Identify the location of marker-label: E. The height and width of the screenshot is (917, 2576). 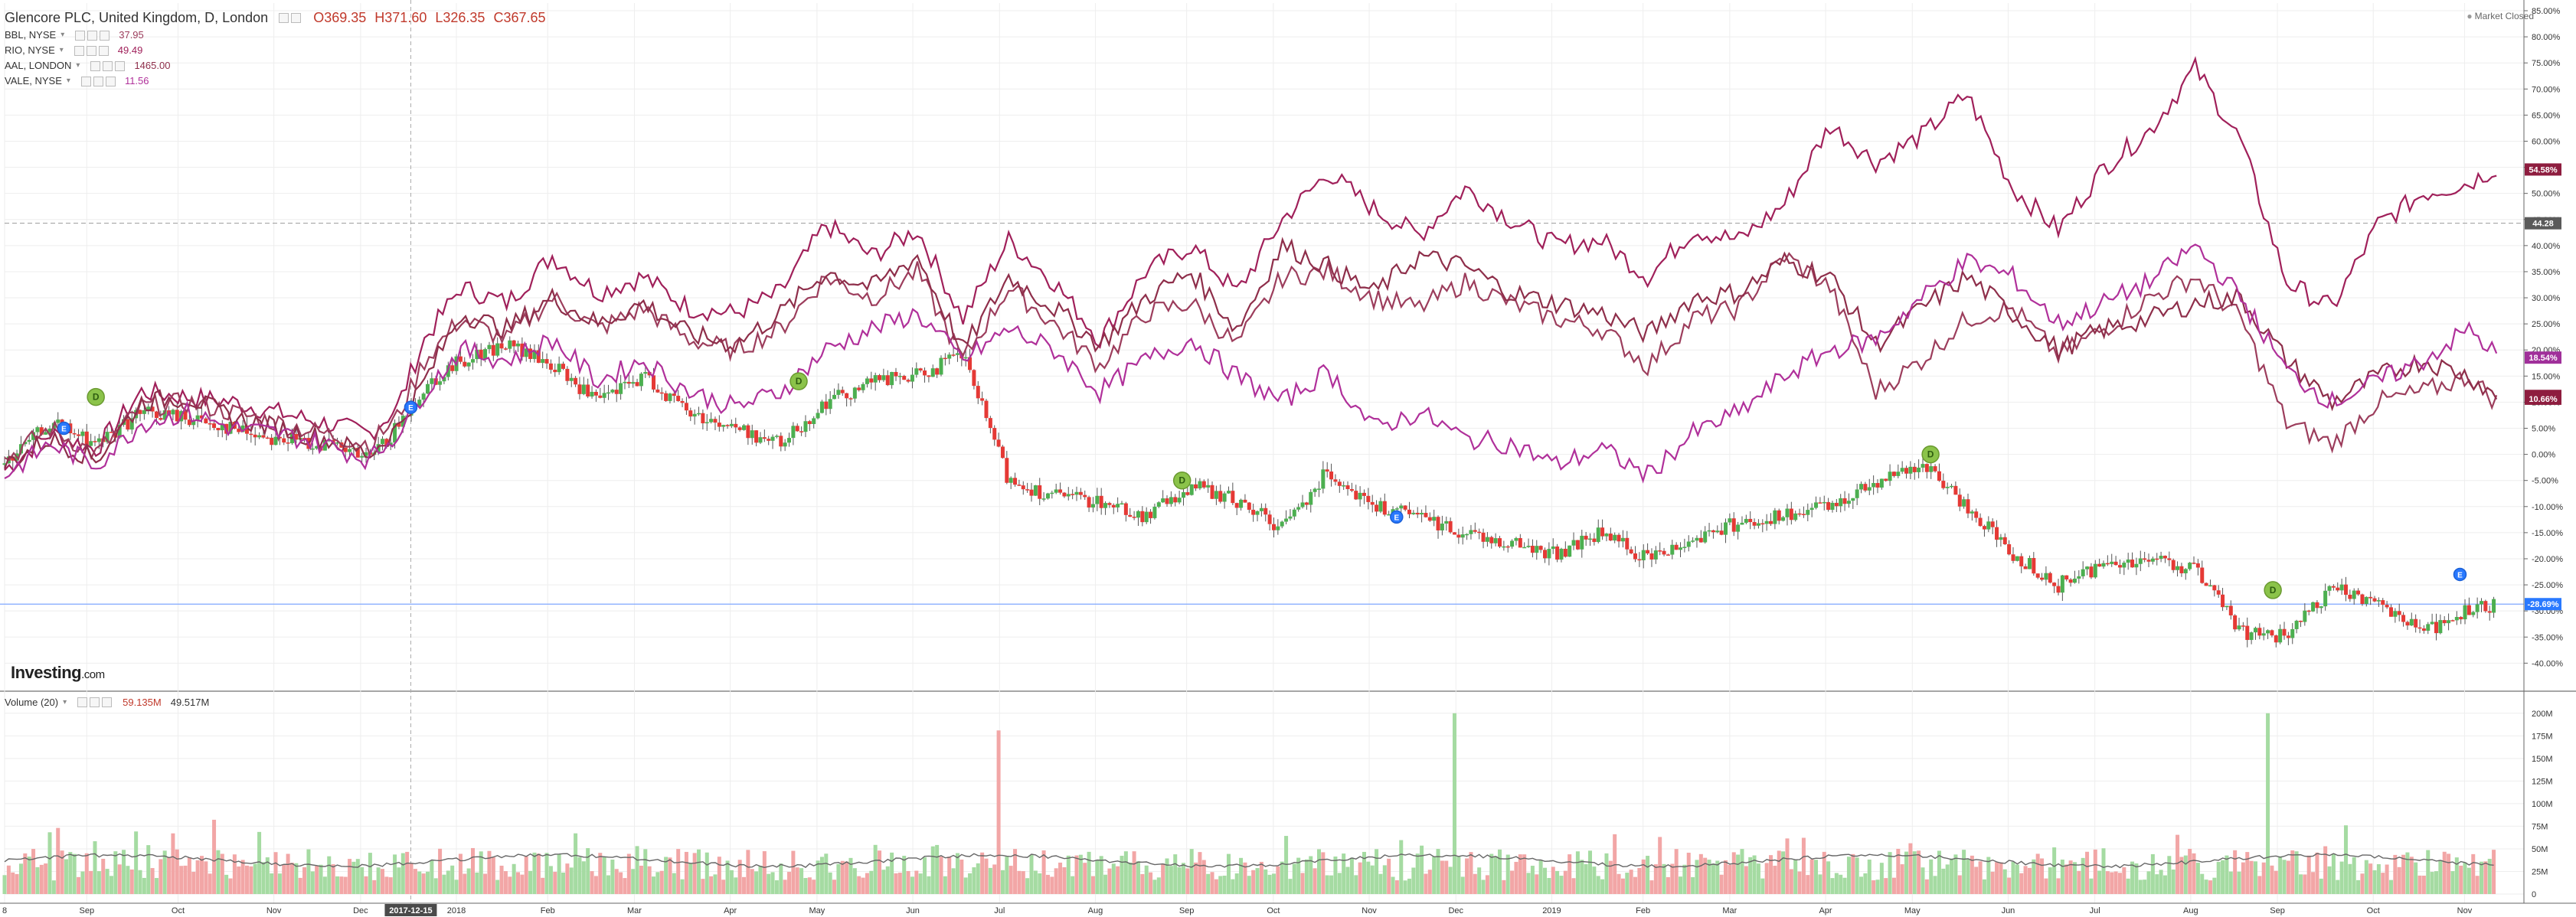
(1396, 518).